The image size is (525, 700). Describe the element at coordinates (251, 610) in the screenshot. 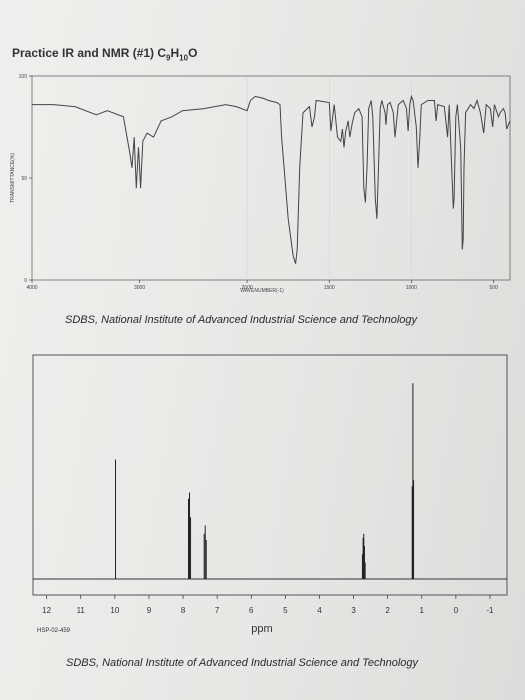

I see `nmr-x-tick-label: 6` at that location.